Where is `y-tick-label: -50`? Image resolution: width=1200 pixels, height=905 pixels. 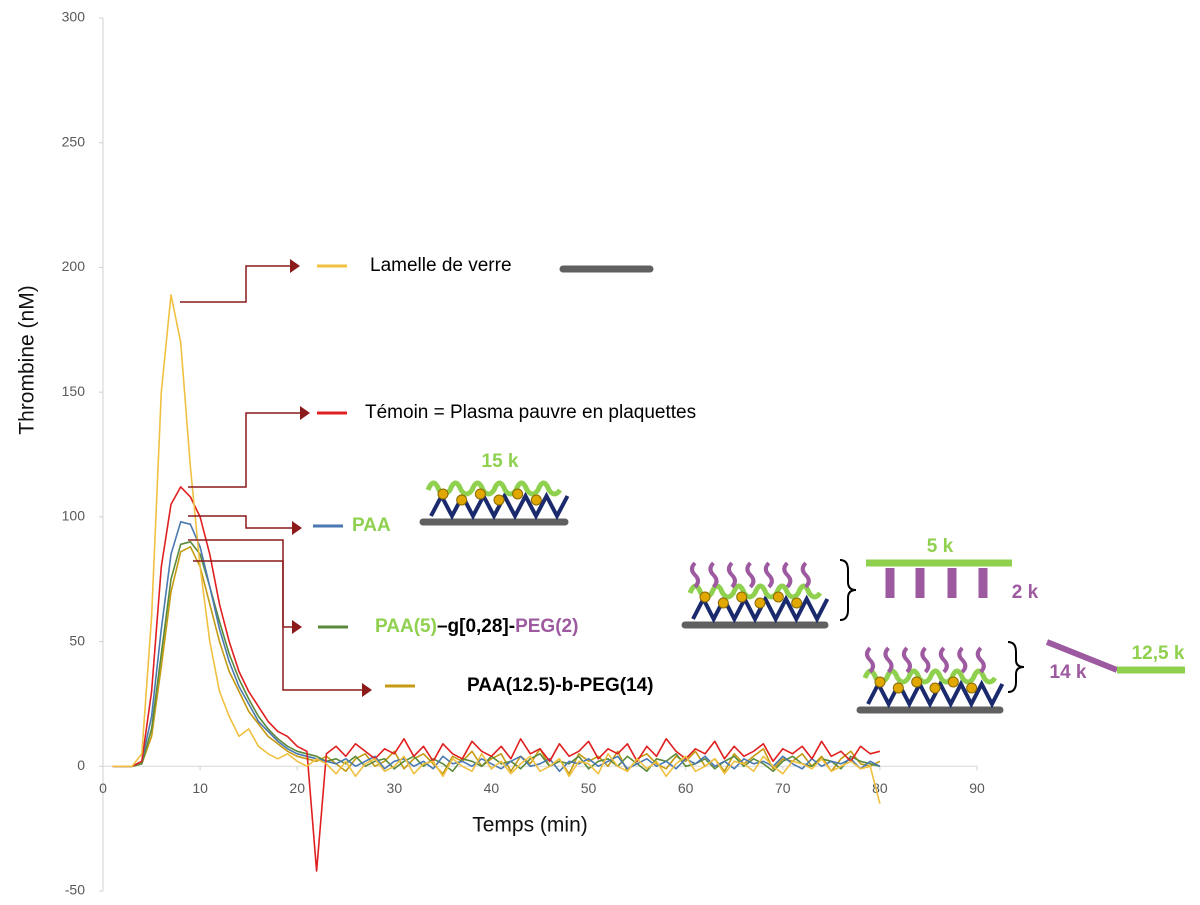 y-tick-label: -50 is located at coordinates (75, 890).